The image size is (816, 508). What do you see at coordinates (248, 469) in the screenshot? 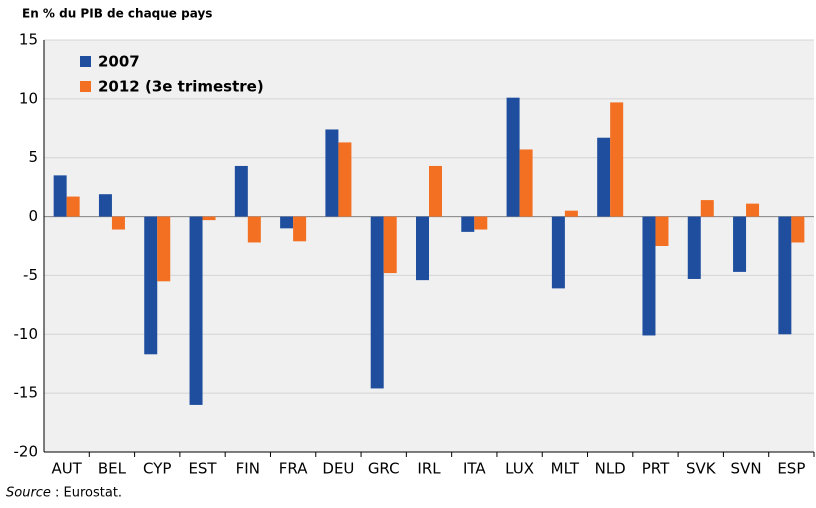
I see `x-tick-label: FIN` at bounding box center [248, 469].